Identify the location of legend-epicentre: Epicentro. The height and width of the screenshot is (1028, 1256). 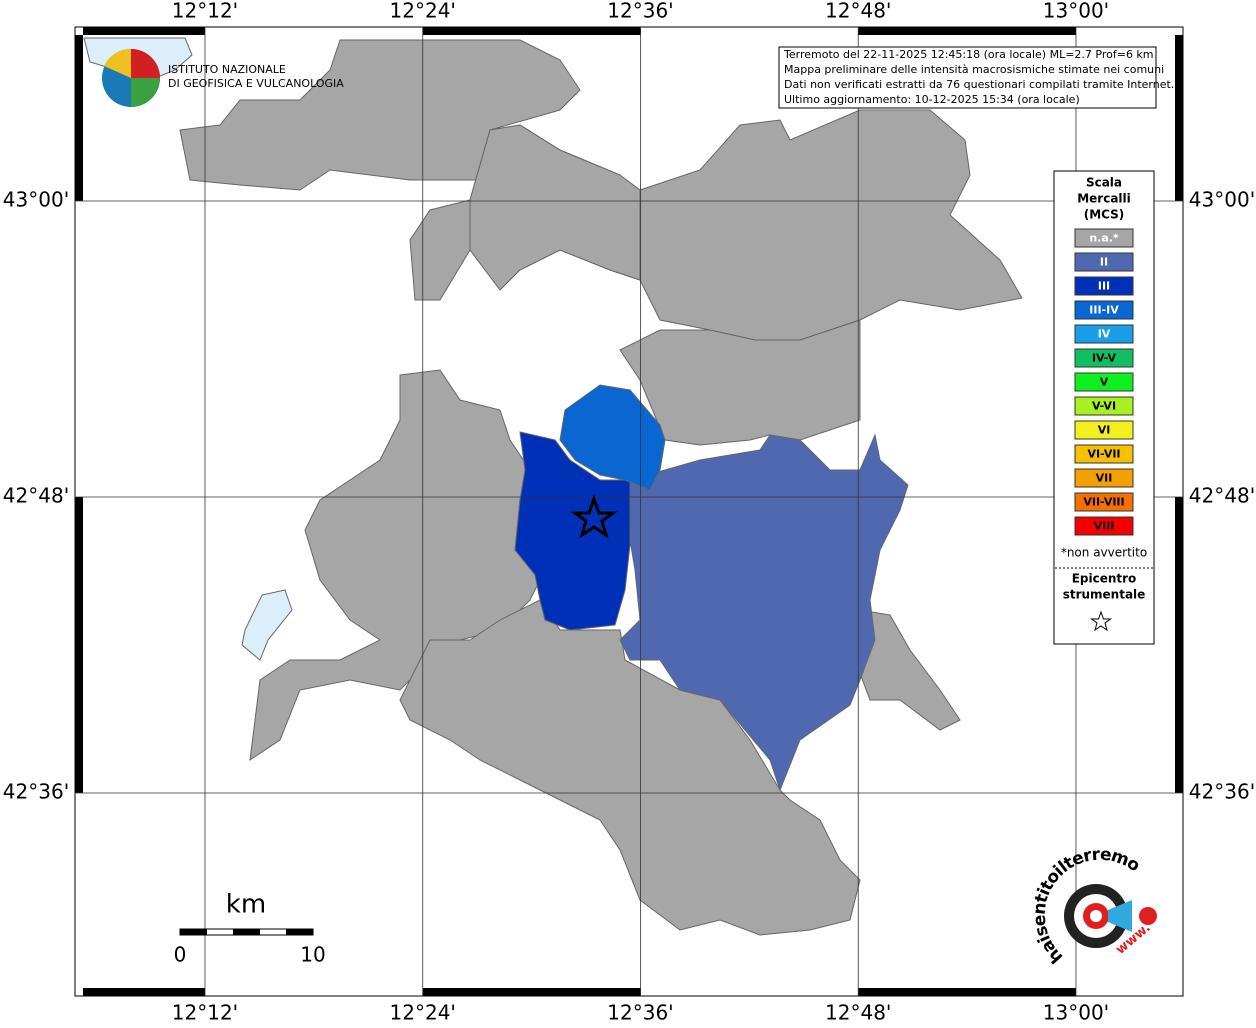
(1104, 579).